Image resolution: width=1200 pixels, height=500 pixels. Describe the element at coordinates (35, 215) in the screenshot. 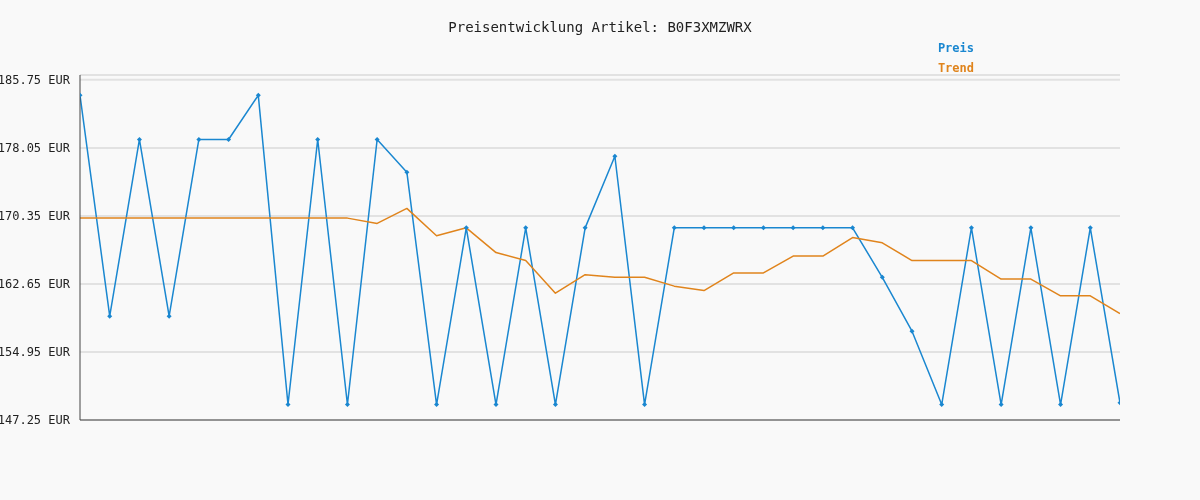

I see `y-tick-label: 170.35 EUR` at that location.